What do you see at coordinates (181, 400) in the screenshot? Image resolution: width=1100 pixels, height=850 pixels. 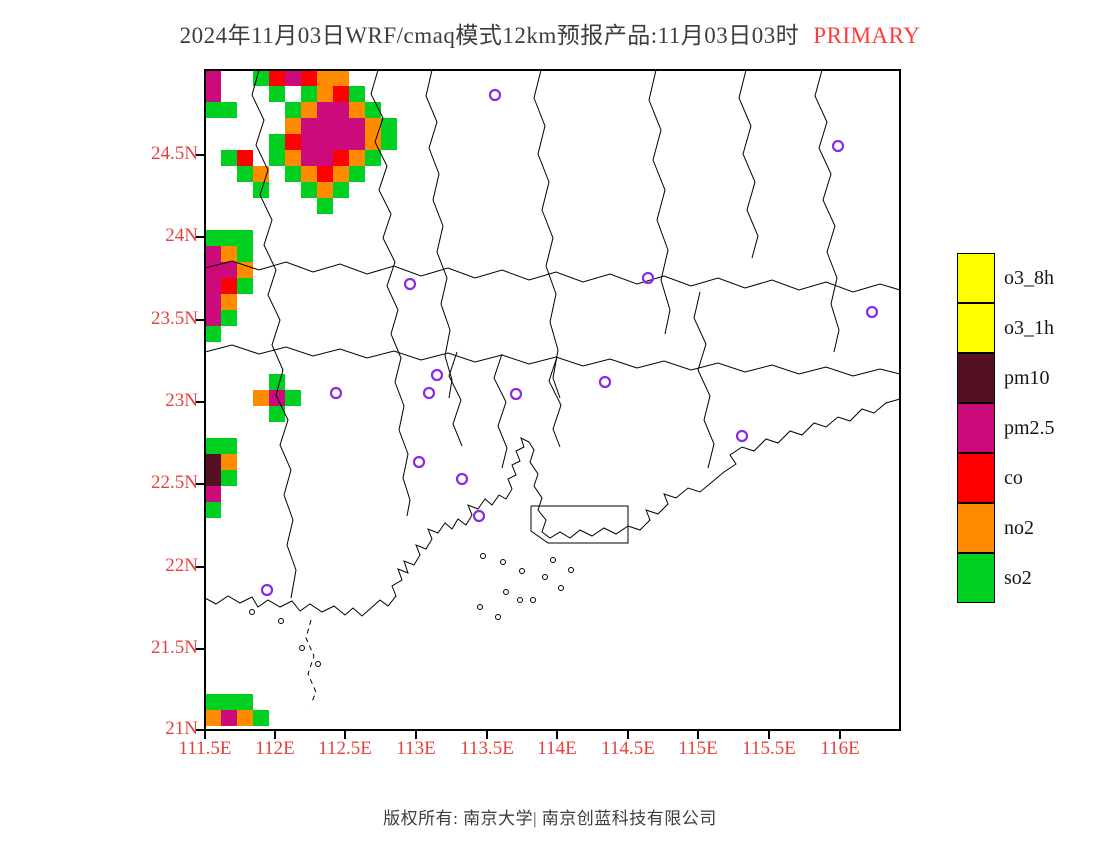 I see `y-axis-label: 23N` at bounding box center [181, 400].